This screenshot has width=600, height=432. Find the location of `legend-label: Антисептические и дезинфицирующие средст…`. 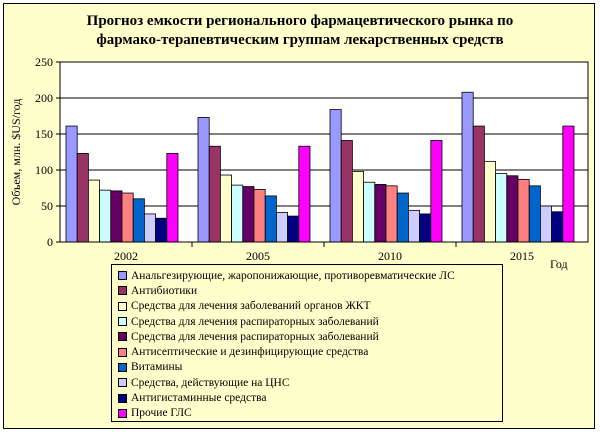

legend-label: Антисептические и дезинфицирующие средст… is located at coordinates (250, 352).